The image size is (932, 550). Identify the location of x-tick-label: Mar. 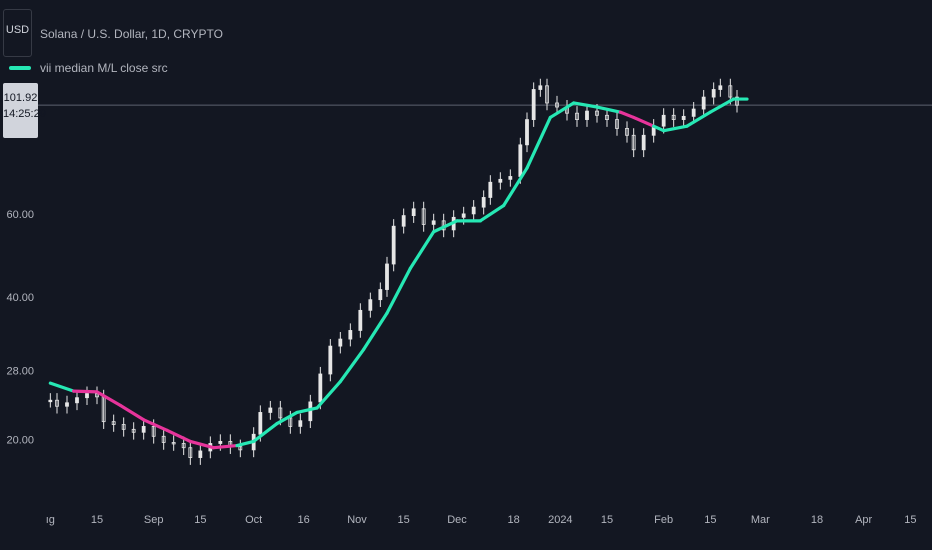
(760, 520).